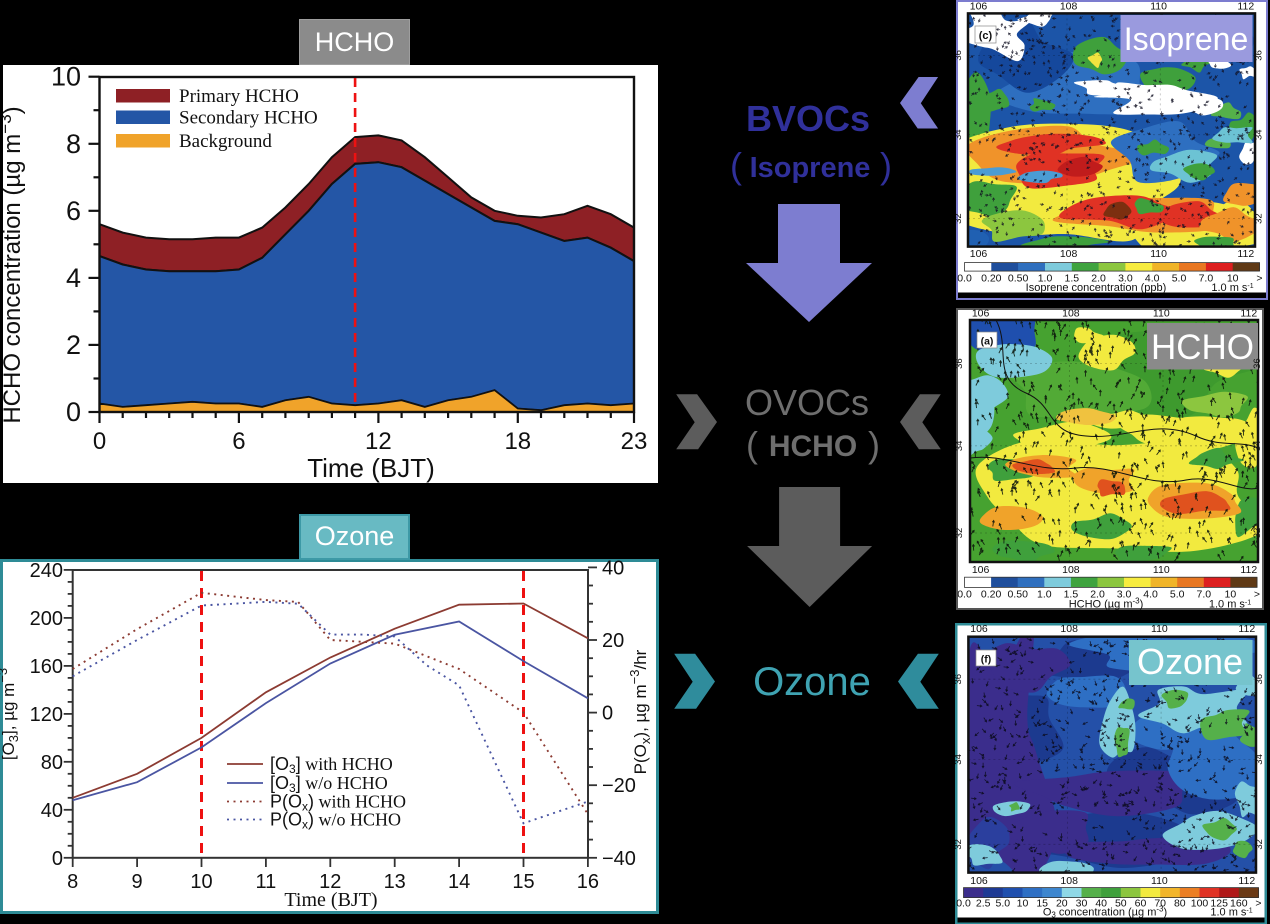 This screenshot has width=1270, height=924. I want to click on svg-text: Background, so click(225, 141).